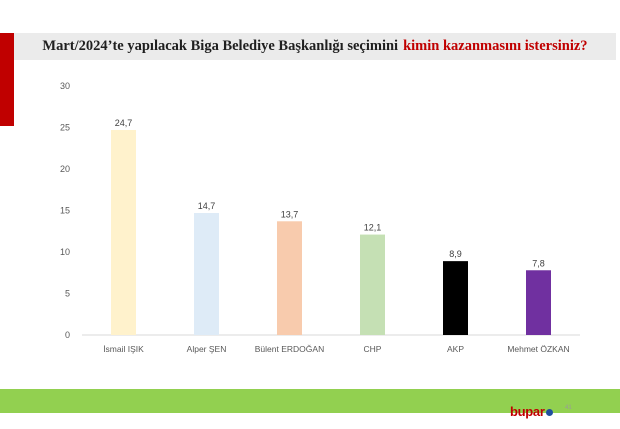 Image resolution: width=620 pixels, height=429 pixels. Describe the element at coordinates (123, 349) in the screenshot. I see `x-tick-label: İsmail IŞIK` at that location.